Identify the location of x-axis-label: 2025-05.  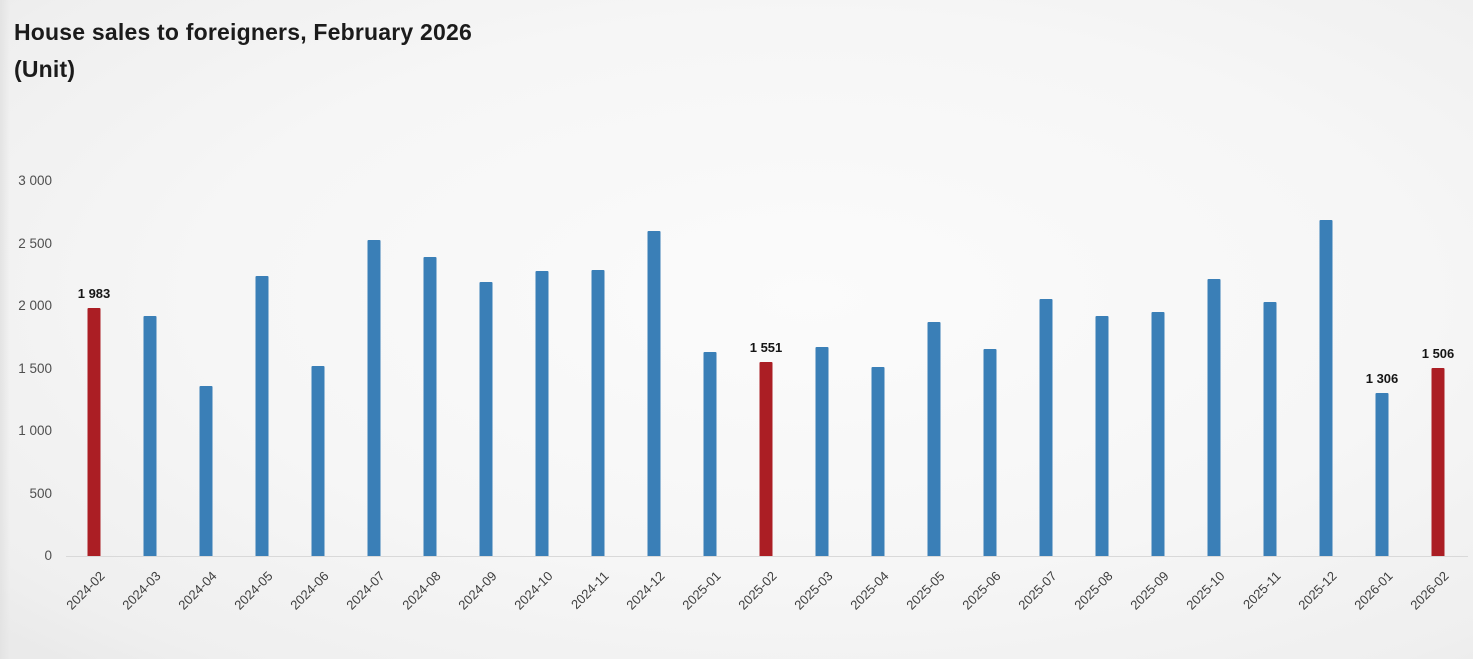
(925, 590).